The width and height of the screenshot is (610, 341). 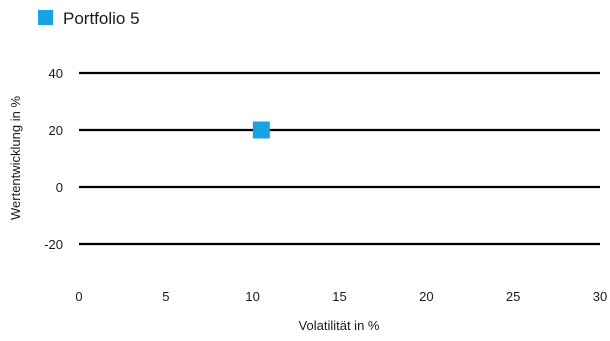 What do you see at coordinates (56, 73) in the screenshot?
I see `y-tick-label: 40` at bounding box center [56, 73].